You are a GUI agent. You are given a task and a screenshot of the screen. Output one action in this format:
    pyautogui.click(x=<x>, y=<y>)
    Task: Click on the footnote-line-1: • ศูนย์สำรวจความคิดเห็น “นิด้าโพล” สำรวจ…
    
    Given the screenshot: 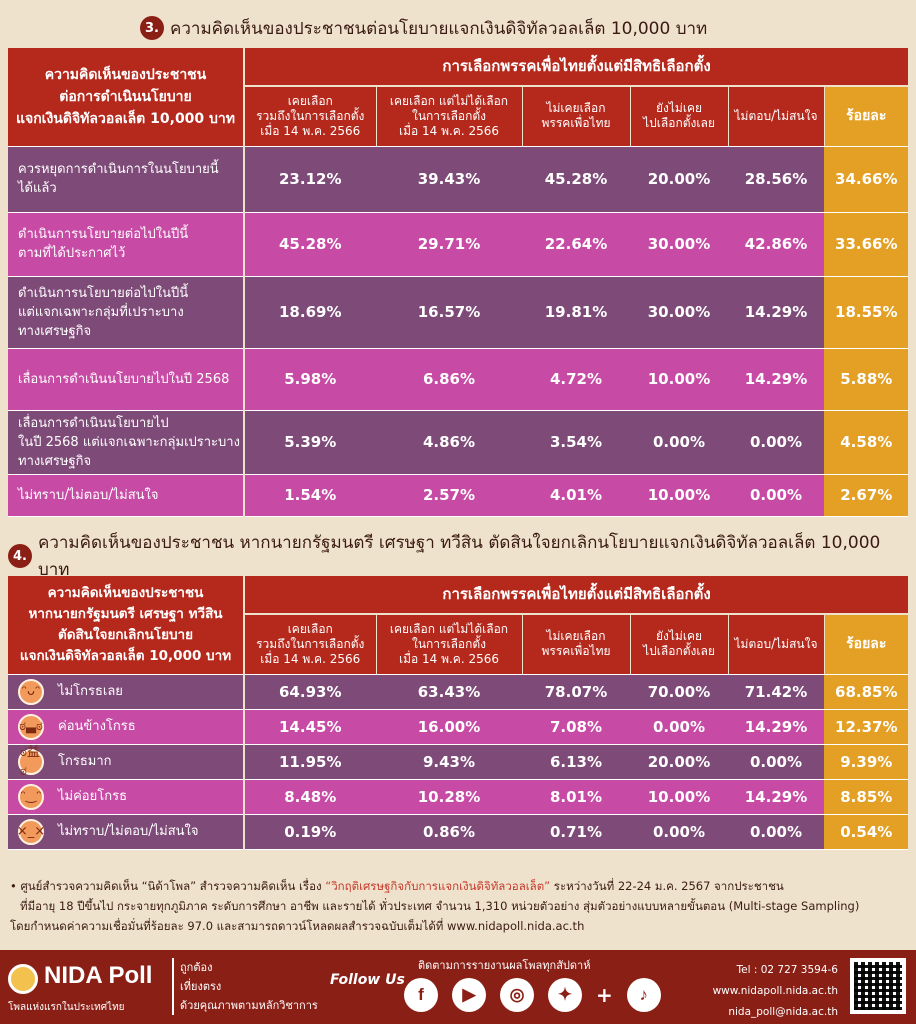 What is the action you would take?
    pyautogui.click(x=458, y=886)
    